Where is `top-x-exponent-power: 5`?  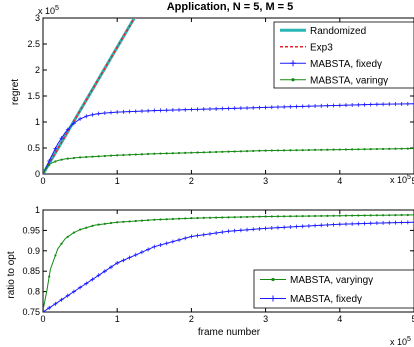
top-x-exponent-power: 5 is located at coordinates (409, 177).